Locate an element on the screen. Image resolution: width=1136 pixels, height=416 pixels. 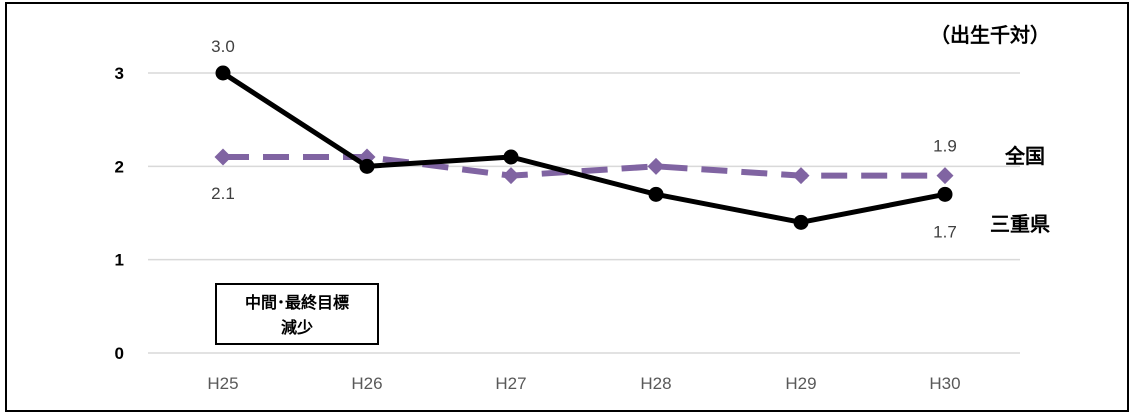
series-label-mie: 三重県 is located at coordinates (1020, 224).